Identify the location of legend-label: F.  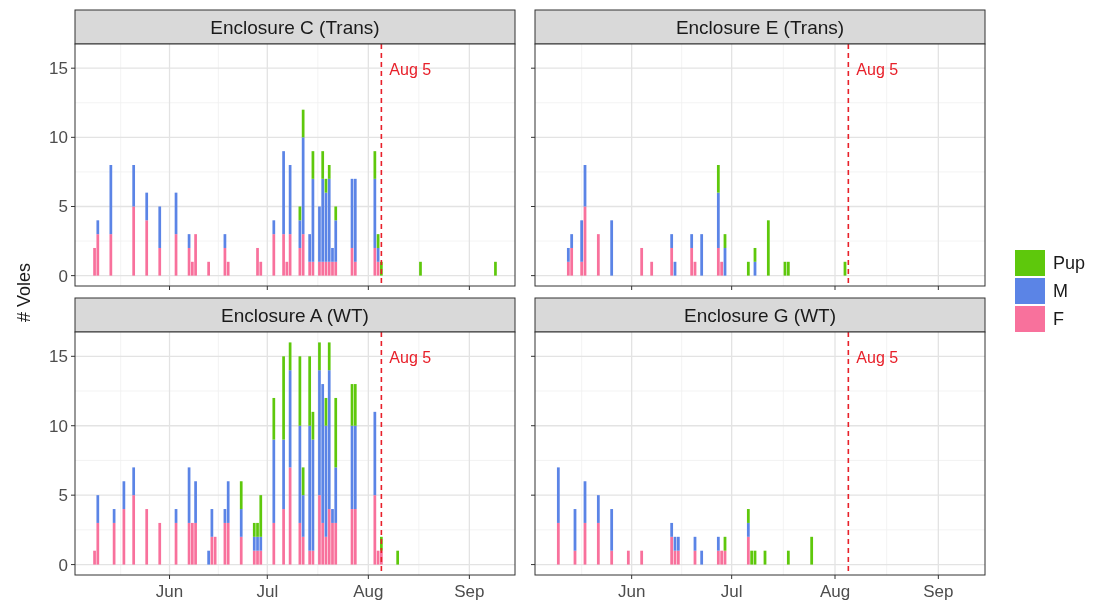
(1058, 319).